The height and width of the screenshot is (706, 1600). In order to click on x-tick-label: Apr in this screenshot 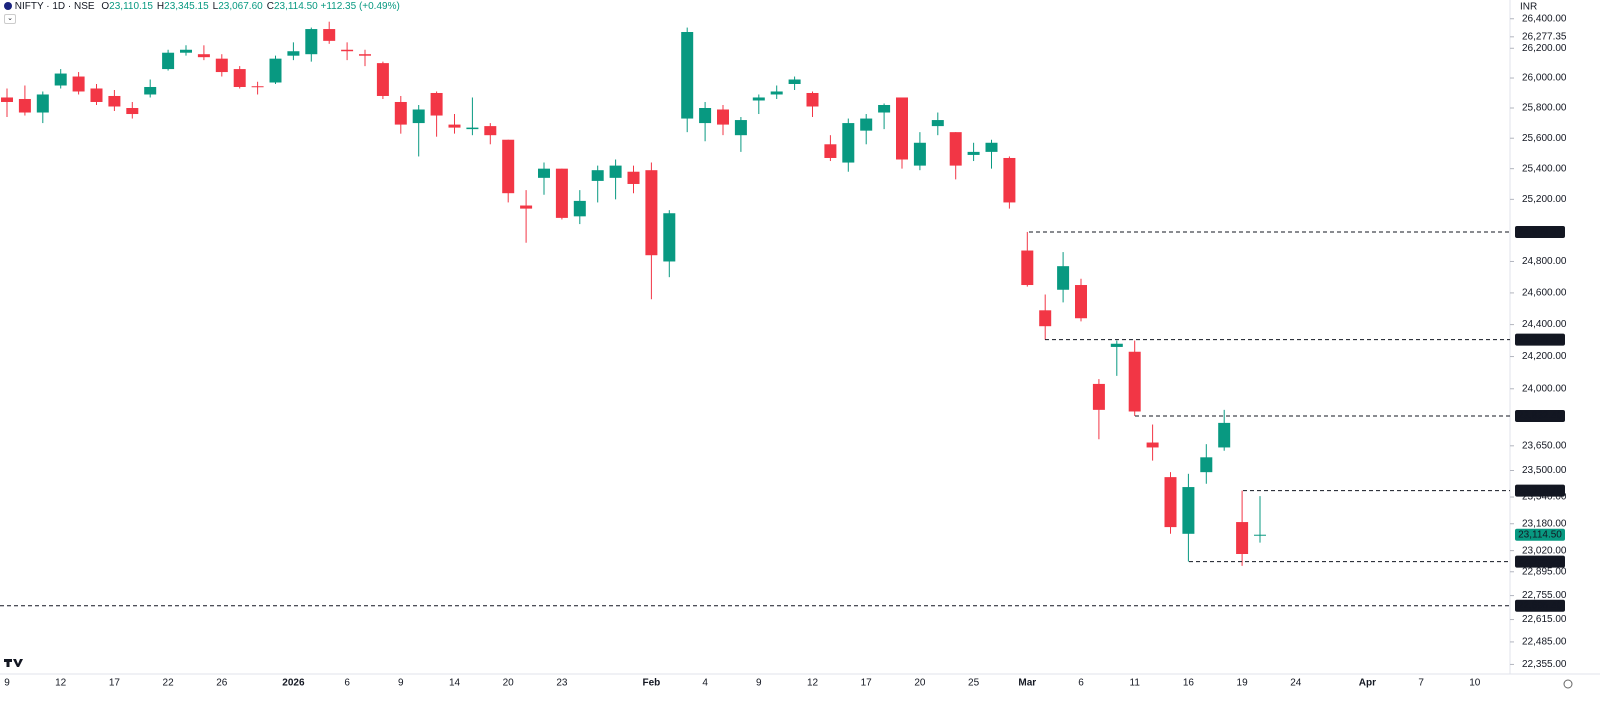, I will do `click(1367, 683)`.